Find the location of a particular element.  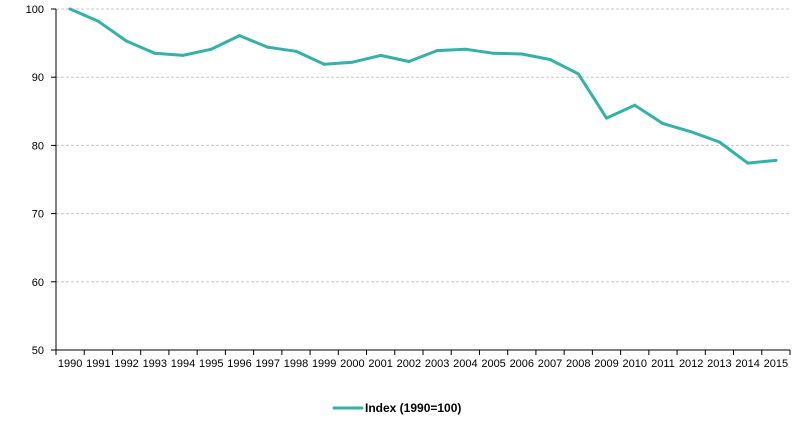

x-tick-label: 2013 is located at coordinates (719, 364).